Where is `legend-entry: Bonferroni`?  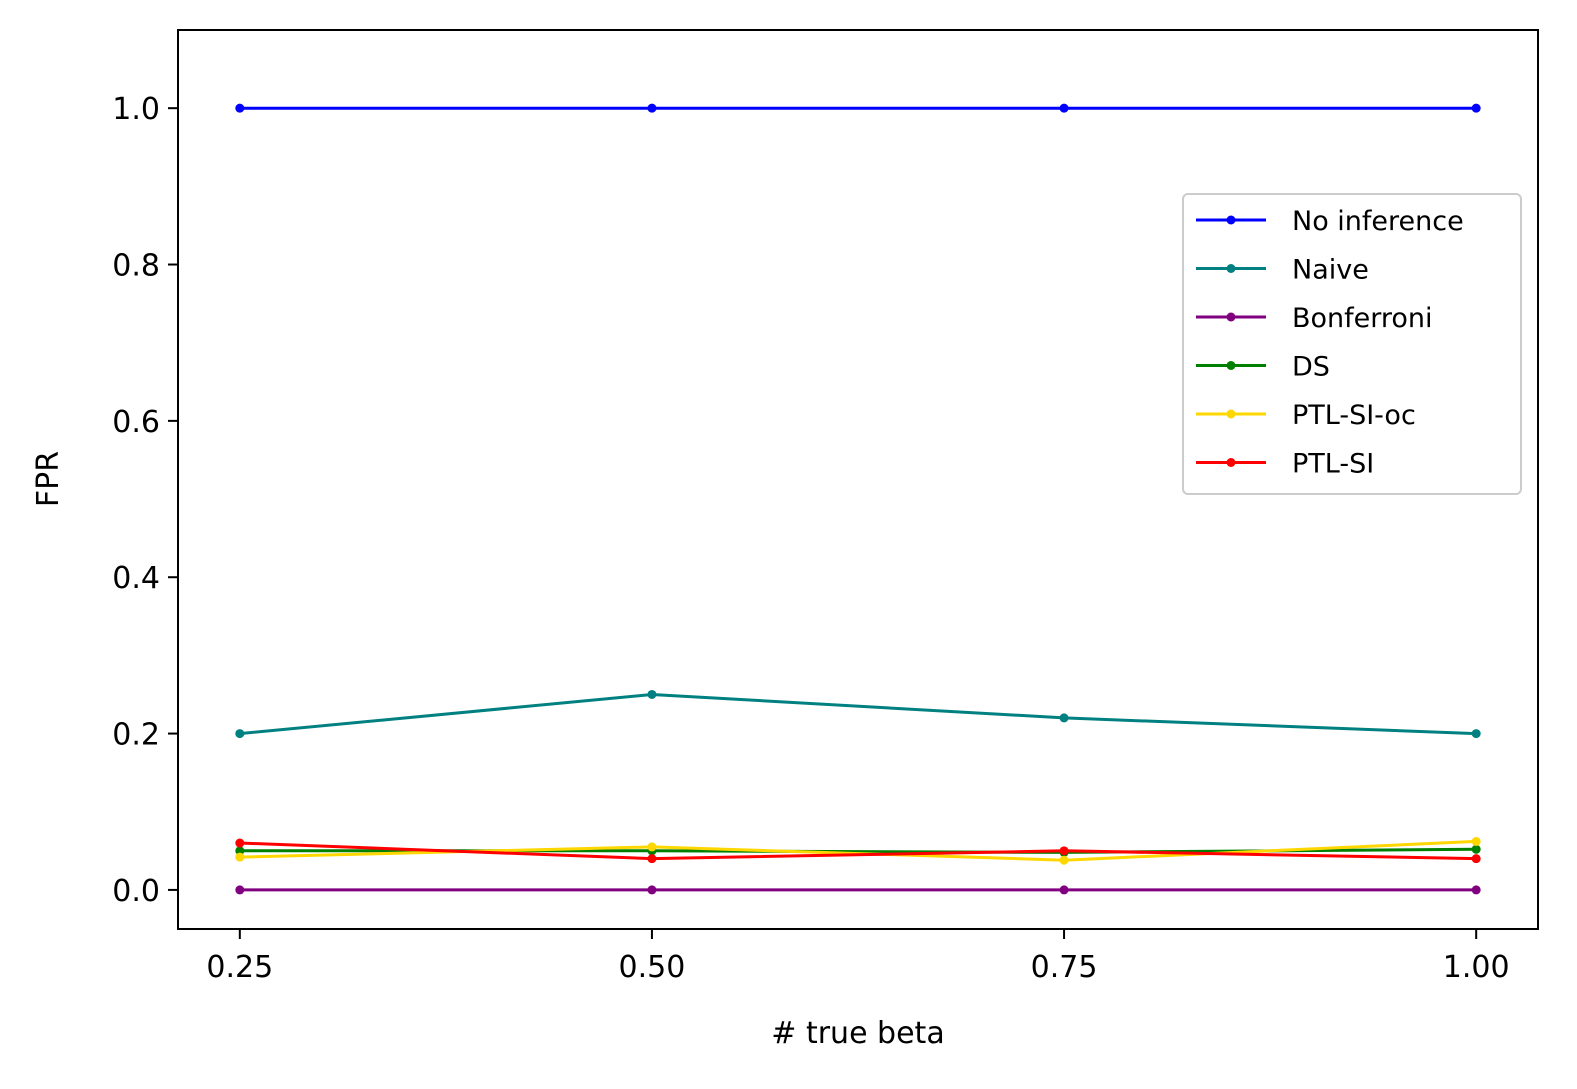
legend-entry: Bonferroni is located at coordinates (1314, 318).